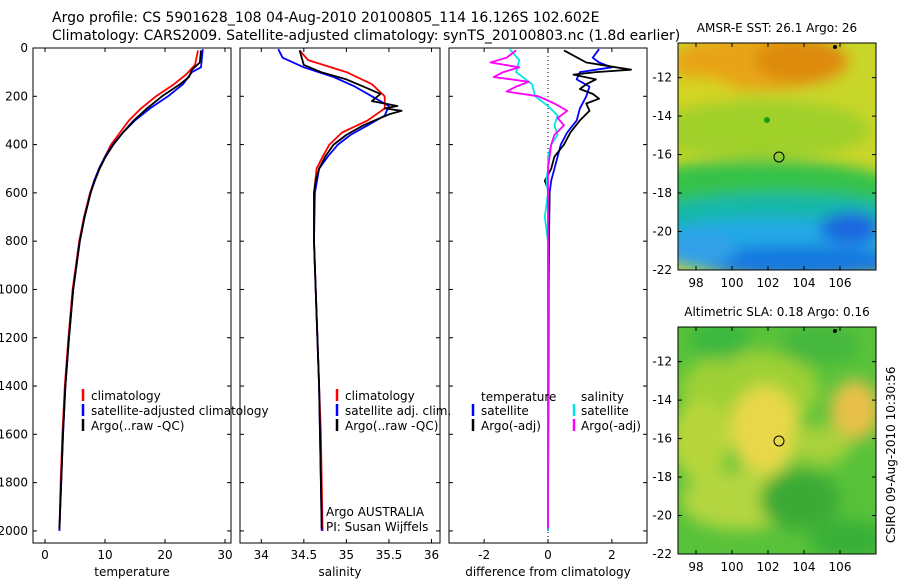 This screenshot has width=900, height=580. Describe the element at coordinates (339, 572) in the screenshot. I see `salinity-profile-xlabel: salinity` at that location.